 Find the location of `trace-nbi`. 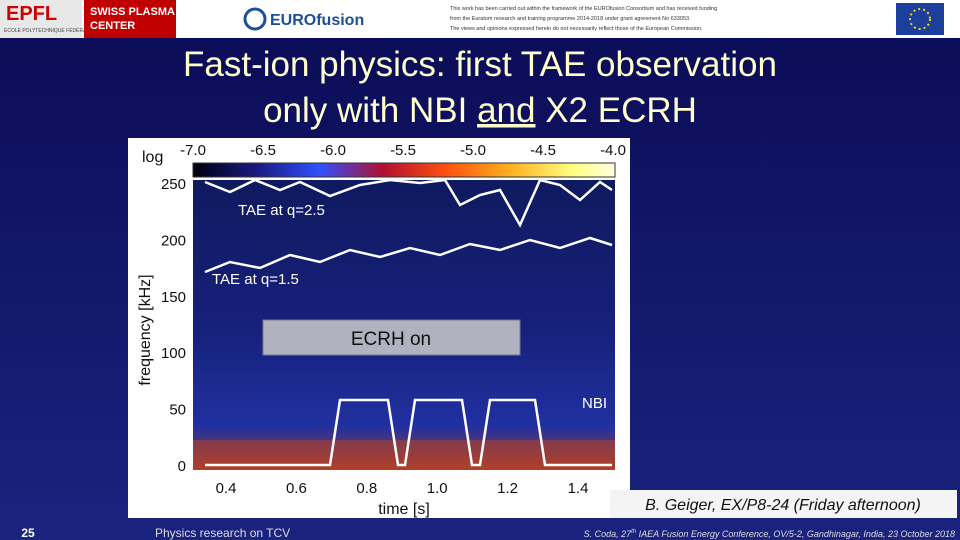

trace-nbi is located at coordinates (408, 432).